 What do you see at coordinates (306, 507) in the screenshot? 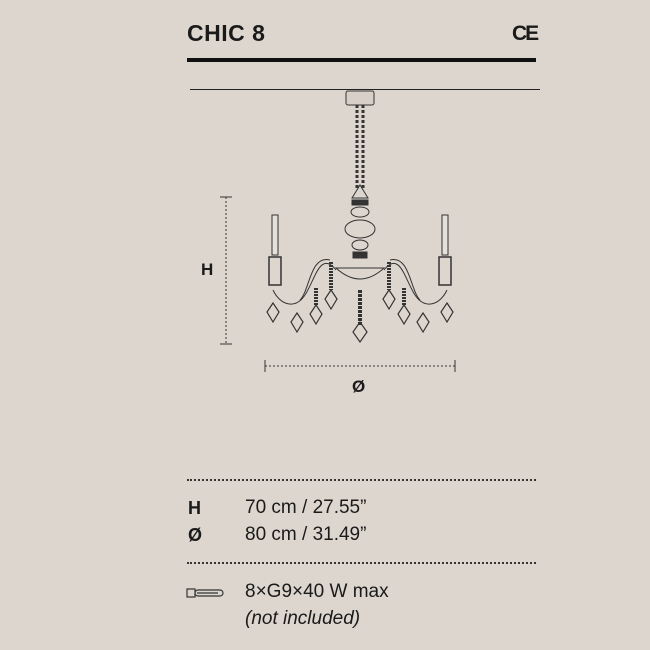
I see `spec-value-height: 70 cm / 27.55”` at bounding box center [306, 507].